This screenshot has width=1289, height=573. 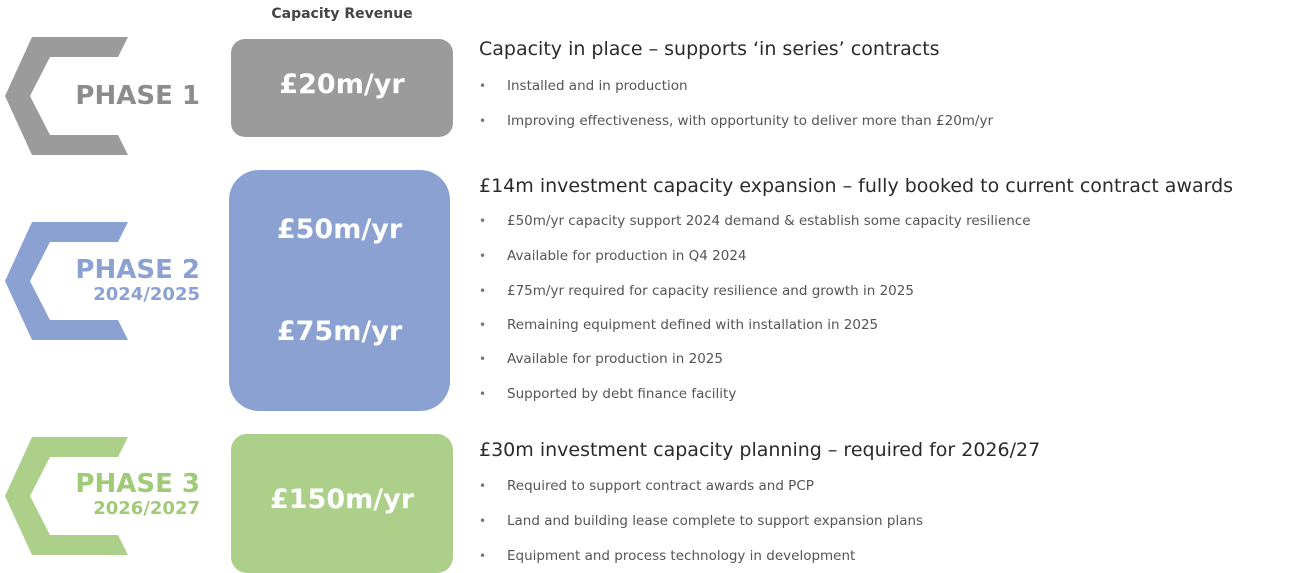 I want to click on revenue-box: £20m/yr, so click(x=342, y=88).